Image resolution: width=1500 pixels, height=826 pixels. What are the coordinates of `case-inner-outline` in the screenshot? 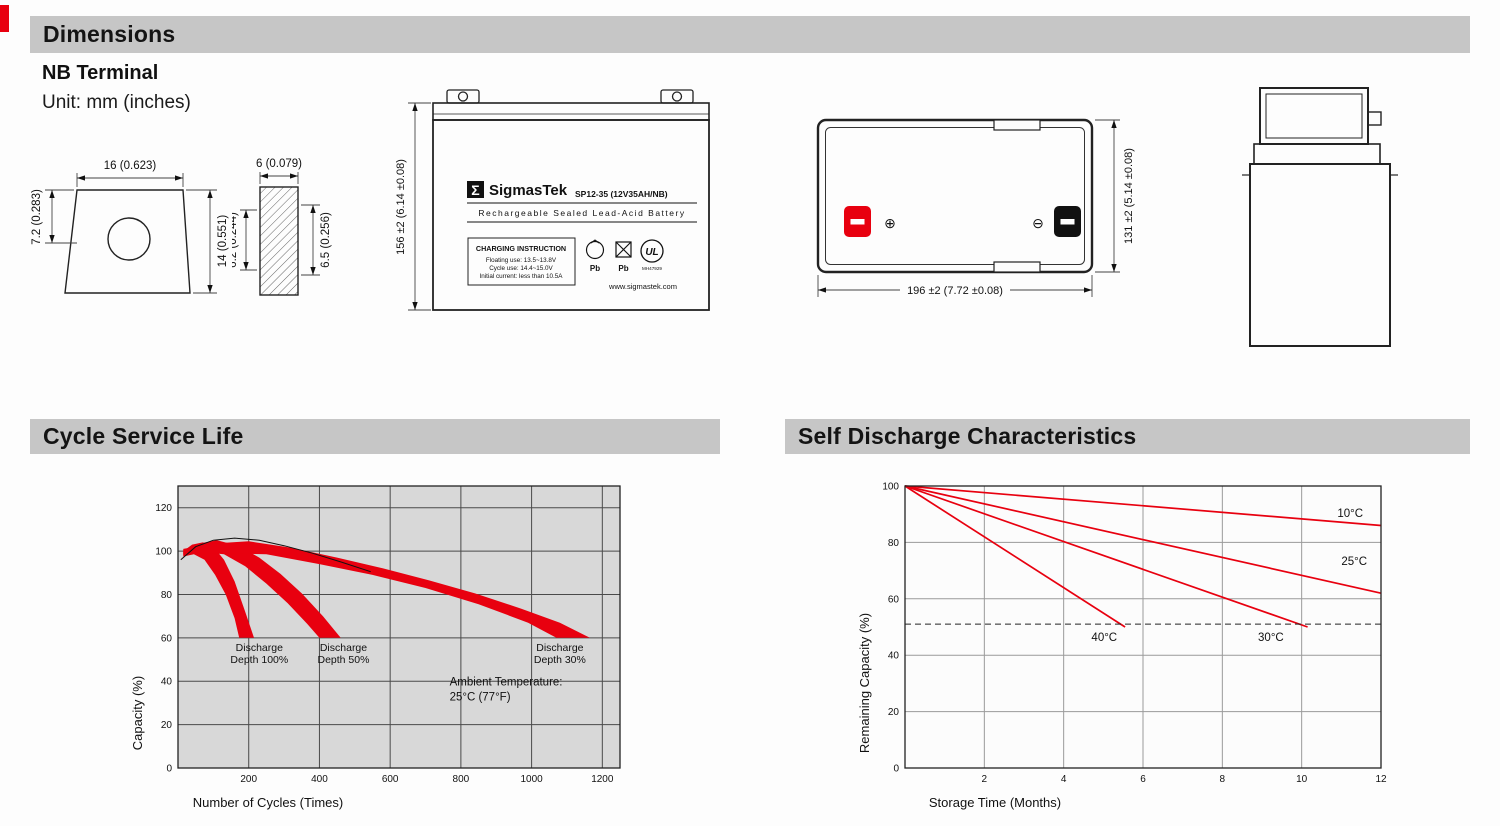 It's located at (955, 196).